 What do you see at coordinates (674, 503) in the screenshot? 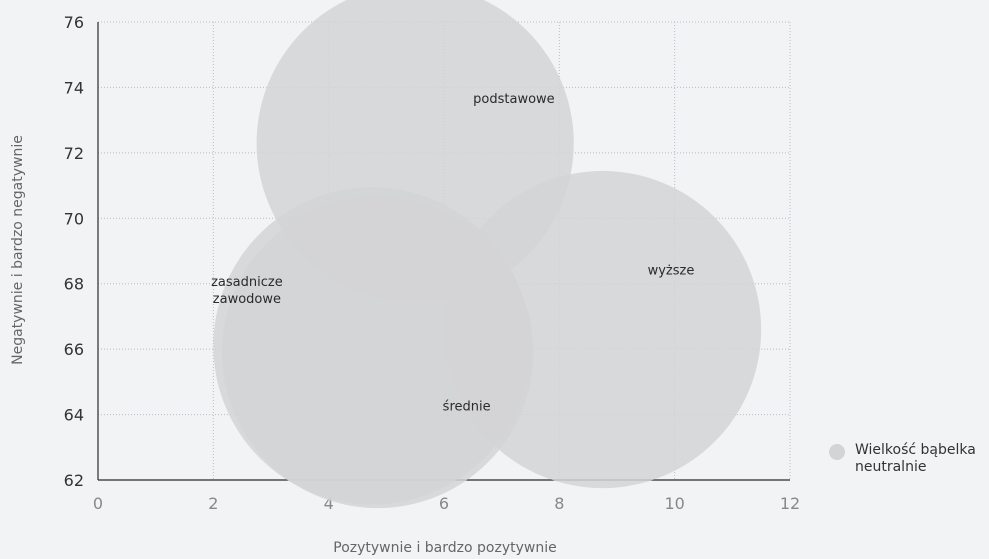
I see `x-tick-label: 10` at bounding box center [674, 503].